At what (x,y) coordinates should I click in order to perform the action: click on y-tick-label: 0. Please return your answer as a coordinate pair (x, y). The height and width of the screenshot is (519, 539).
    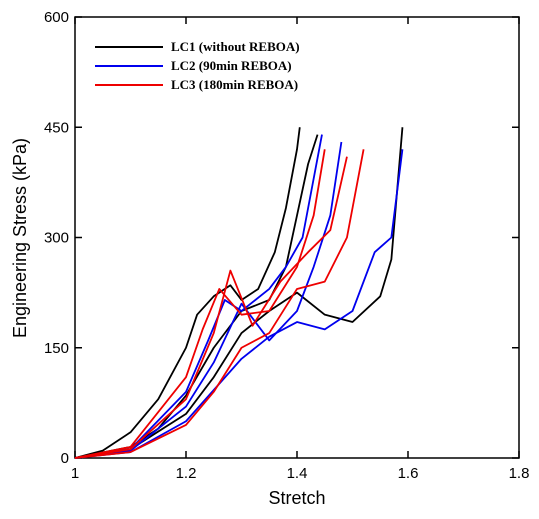
    Looking at the image, I should click on (65, 458).